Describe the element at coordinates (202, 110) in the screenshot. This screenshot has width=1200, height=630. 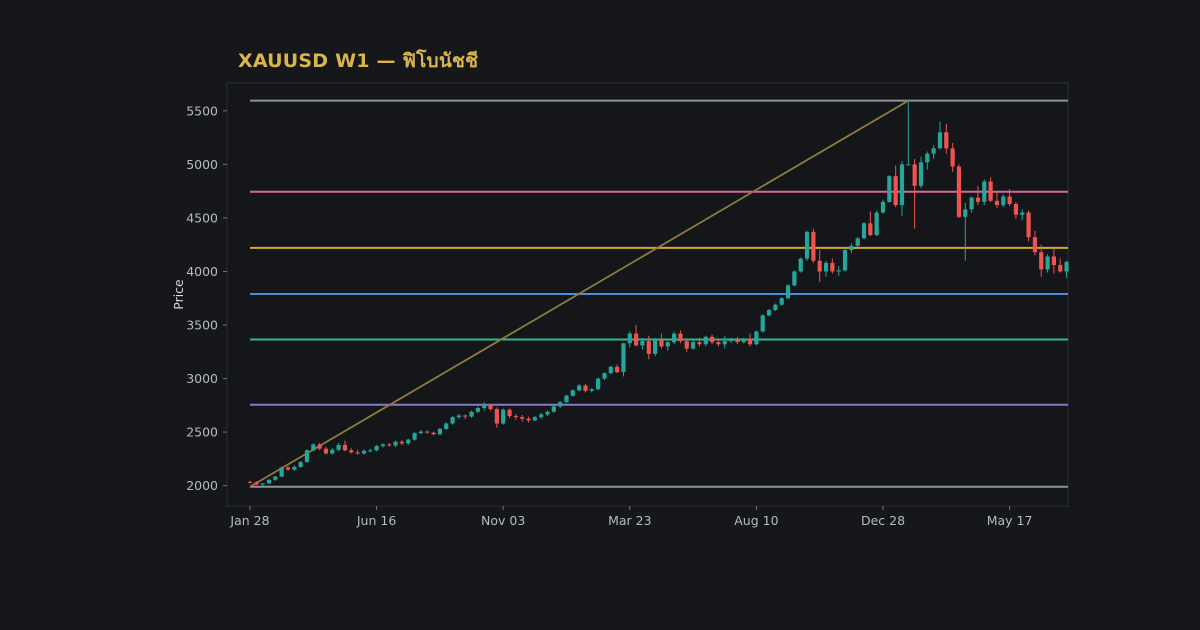
I see `y-tick-label: 5500` at that location.